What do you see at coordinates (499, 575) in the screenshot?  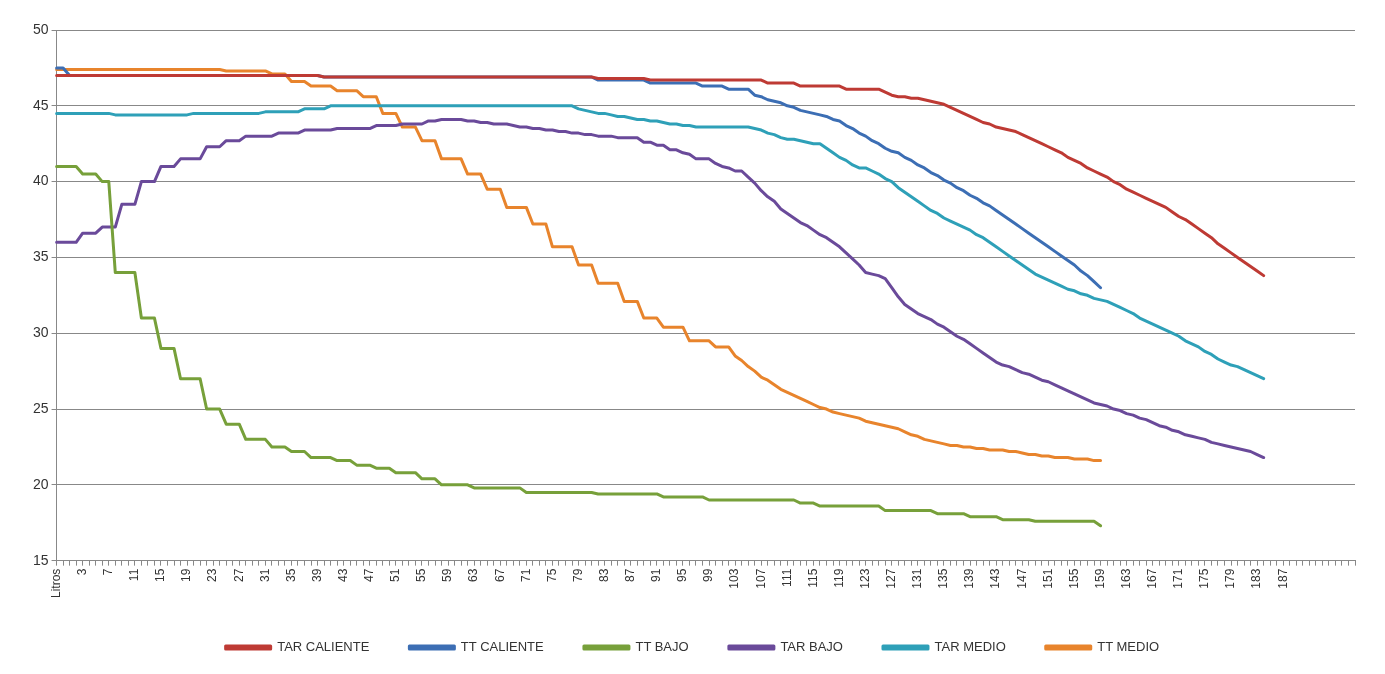 I see `x-tick-label: 67` at bounding box center [499, 575].